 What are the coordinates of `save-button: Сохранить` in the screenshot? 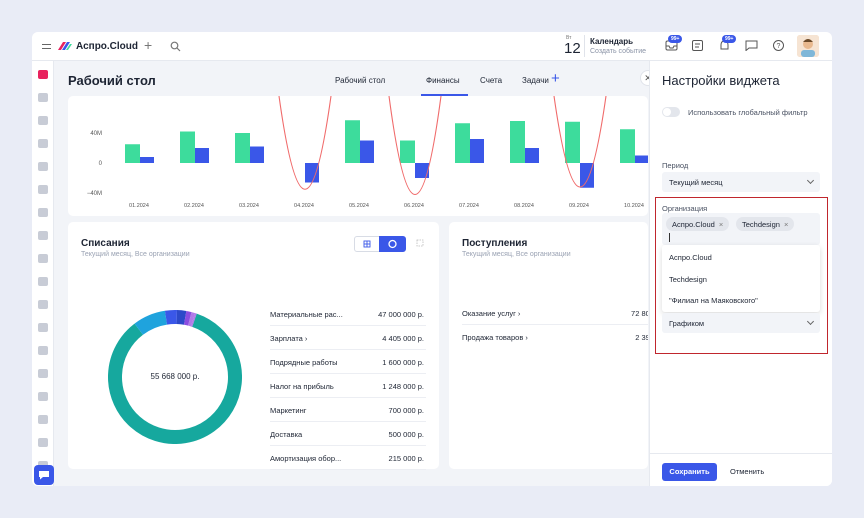 It's located at (689, 472).